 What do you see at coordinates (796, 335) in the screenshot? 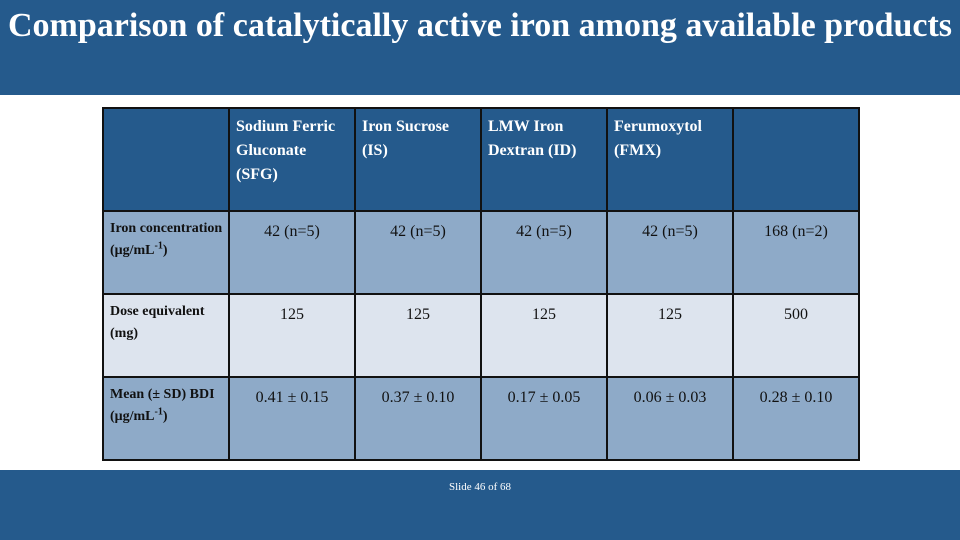
I see `table-cell: 500` at bounding box center [796, 335].